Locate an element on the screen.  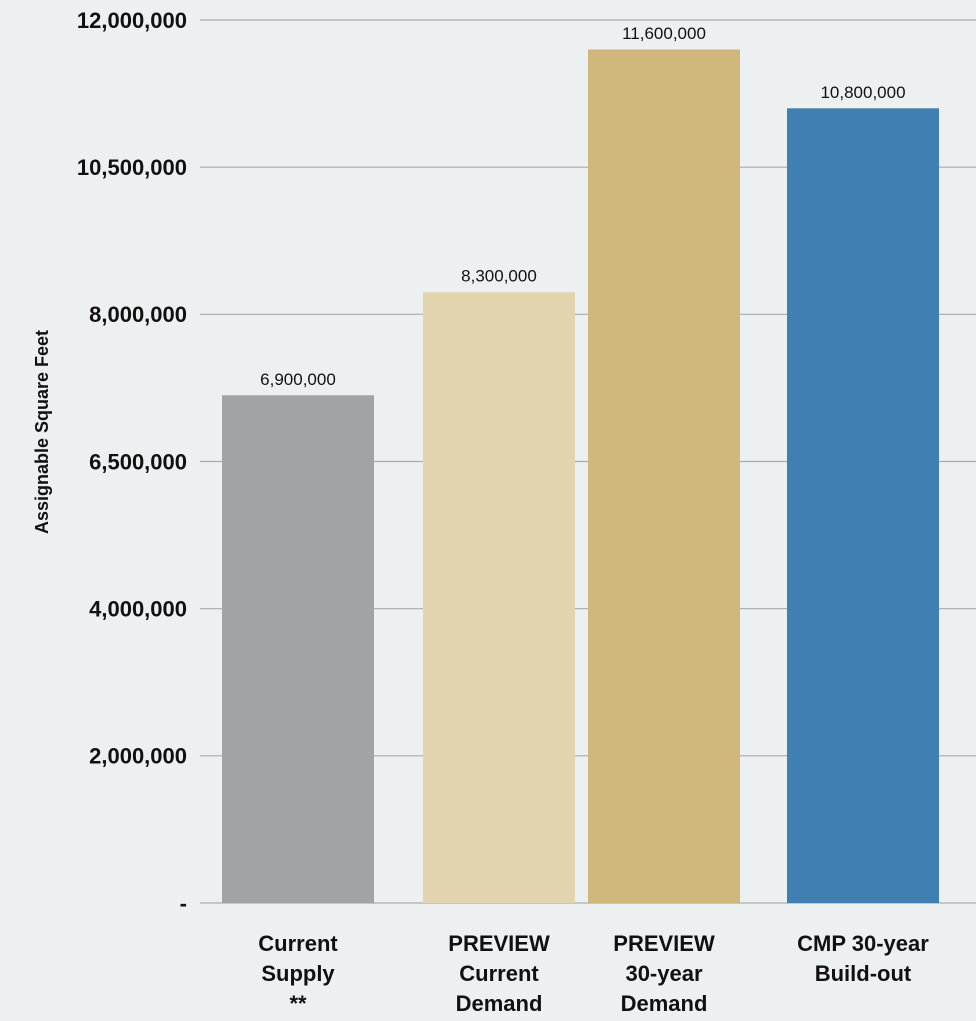
value-label: 11,600,000 is located at coordinates (664, 33).